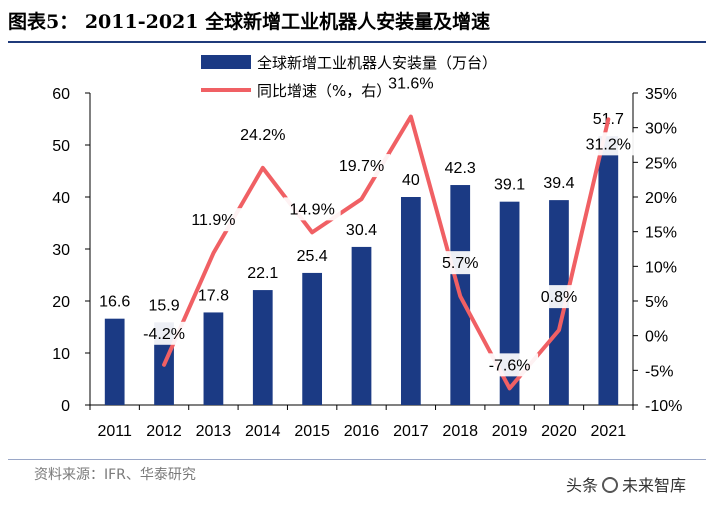 This screenshot has height=506, width=714. What do you see at coordinates (656, 337) in the screenshot?
I see `y-right-tick-label: 0%` at bounding box center [656, 337].